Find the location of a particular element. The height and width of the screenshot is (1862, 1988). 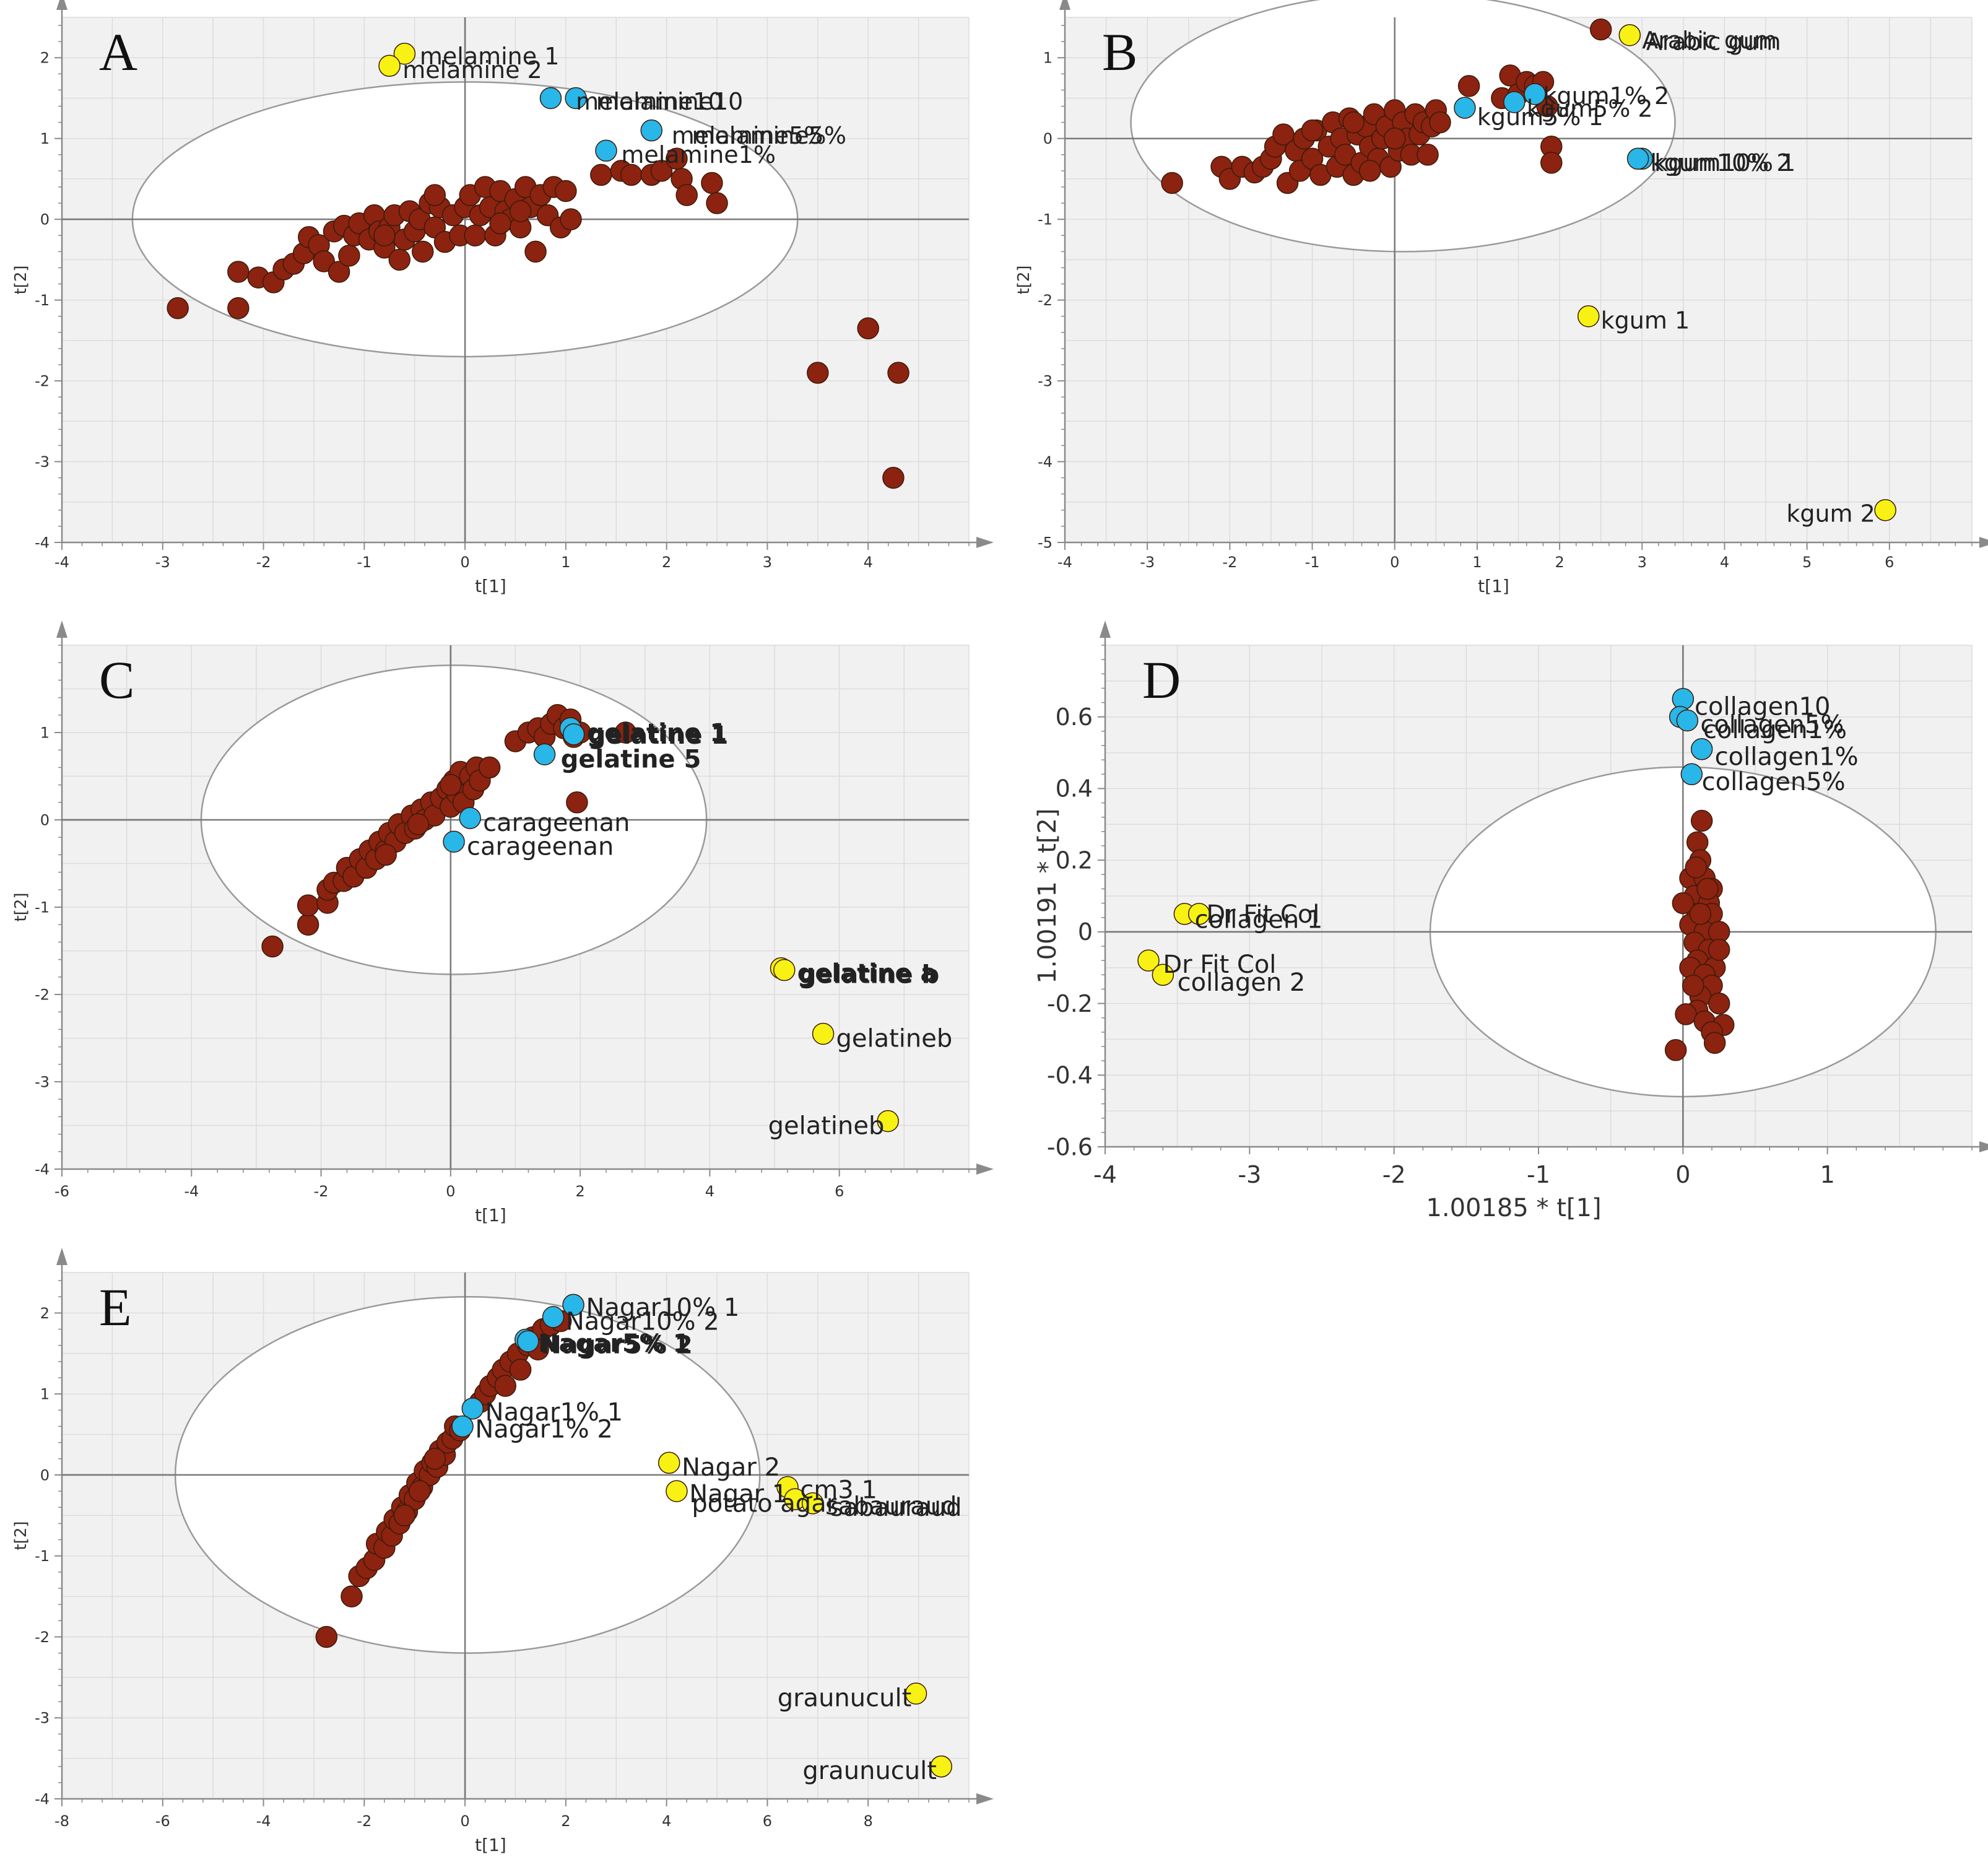

point-label: gelatine a is located at coordinates (867, 973).